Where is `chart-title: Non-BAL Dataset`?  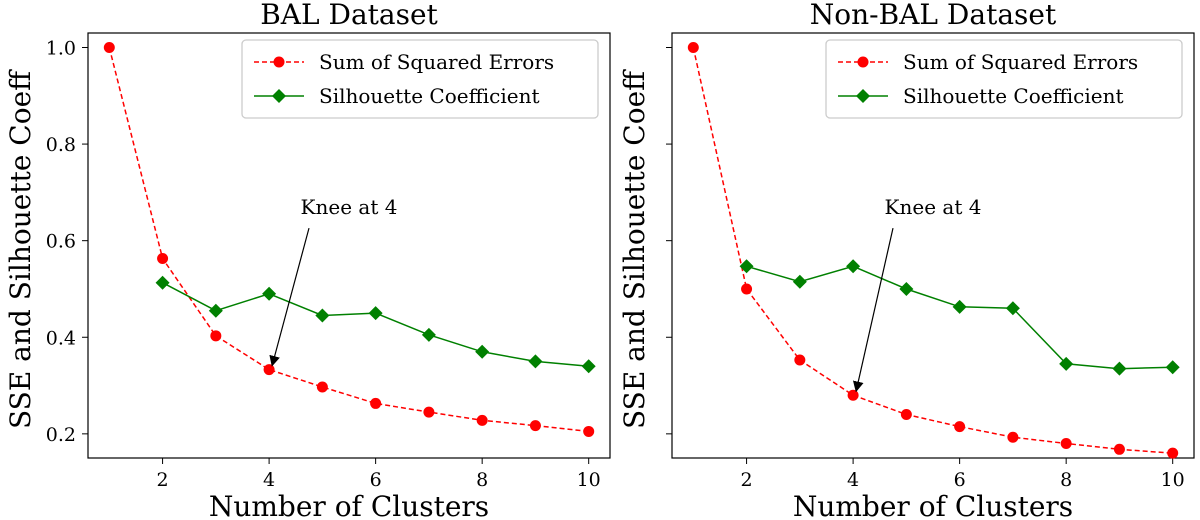 chart-title: Non-BAL Dataset is located at coordinates (933, 15).